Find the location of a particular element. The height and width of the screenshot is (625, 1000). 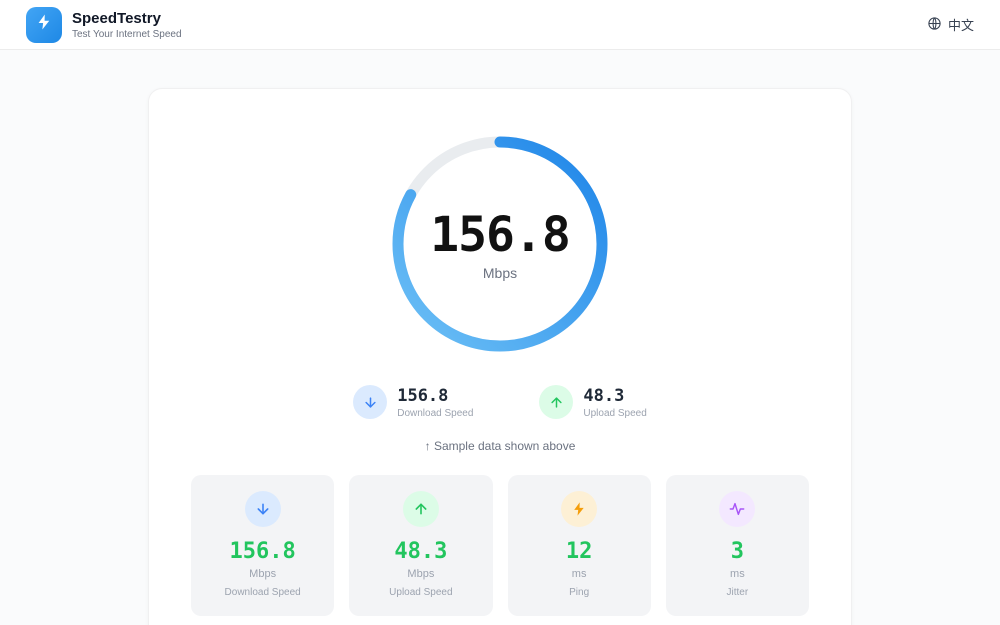

gauge-unit: Mbps is located at coordinates (500, 273).